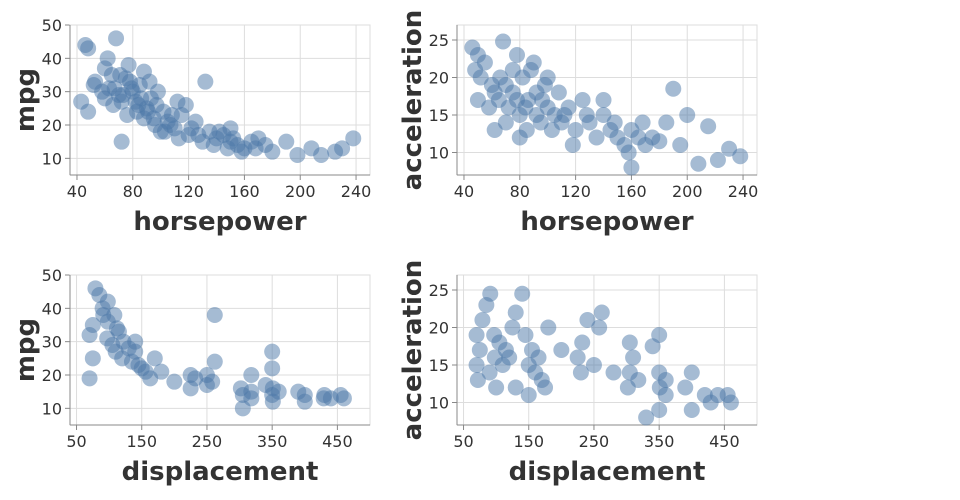 This screenshot has width=960, height=500. What do you see at coordinates (439, 365) in the screenshot?
I see `y-tick-label: 15` at bounding box center [439, 365].